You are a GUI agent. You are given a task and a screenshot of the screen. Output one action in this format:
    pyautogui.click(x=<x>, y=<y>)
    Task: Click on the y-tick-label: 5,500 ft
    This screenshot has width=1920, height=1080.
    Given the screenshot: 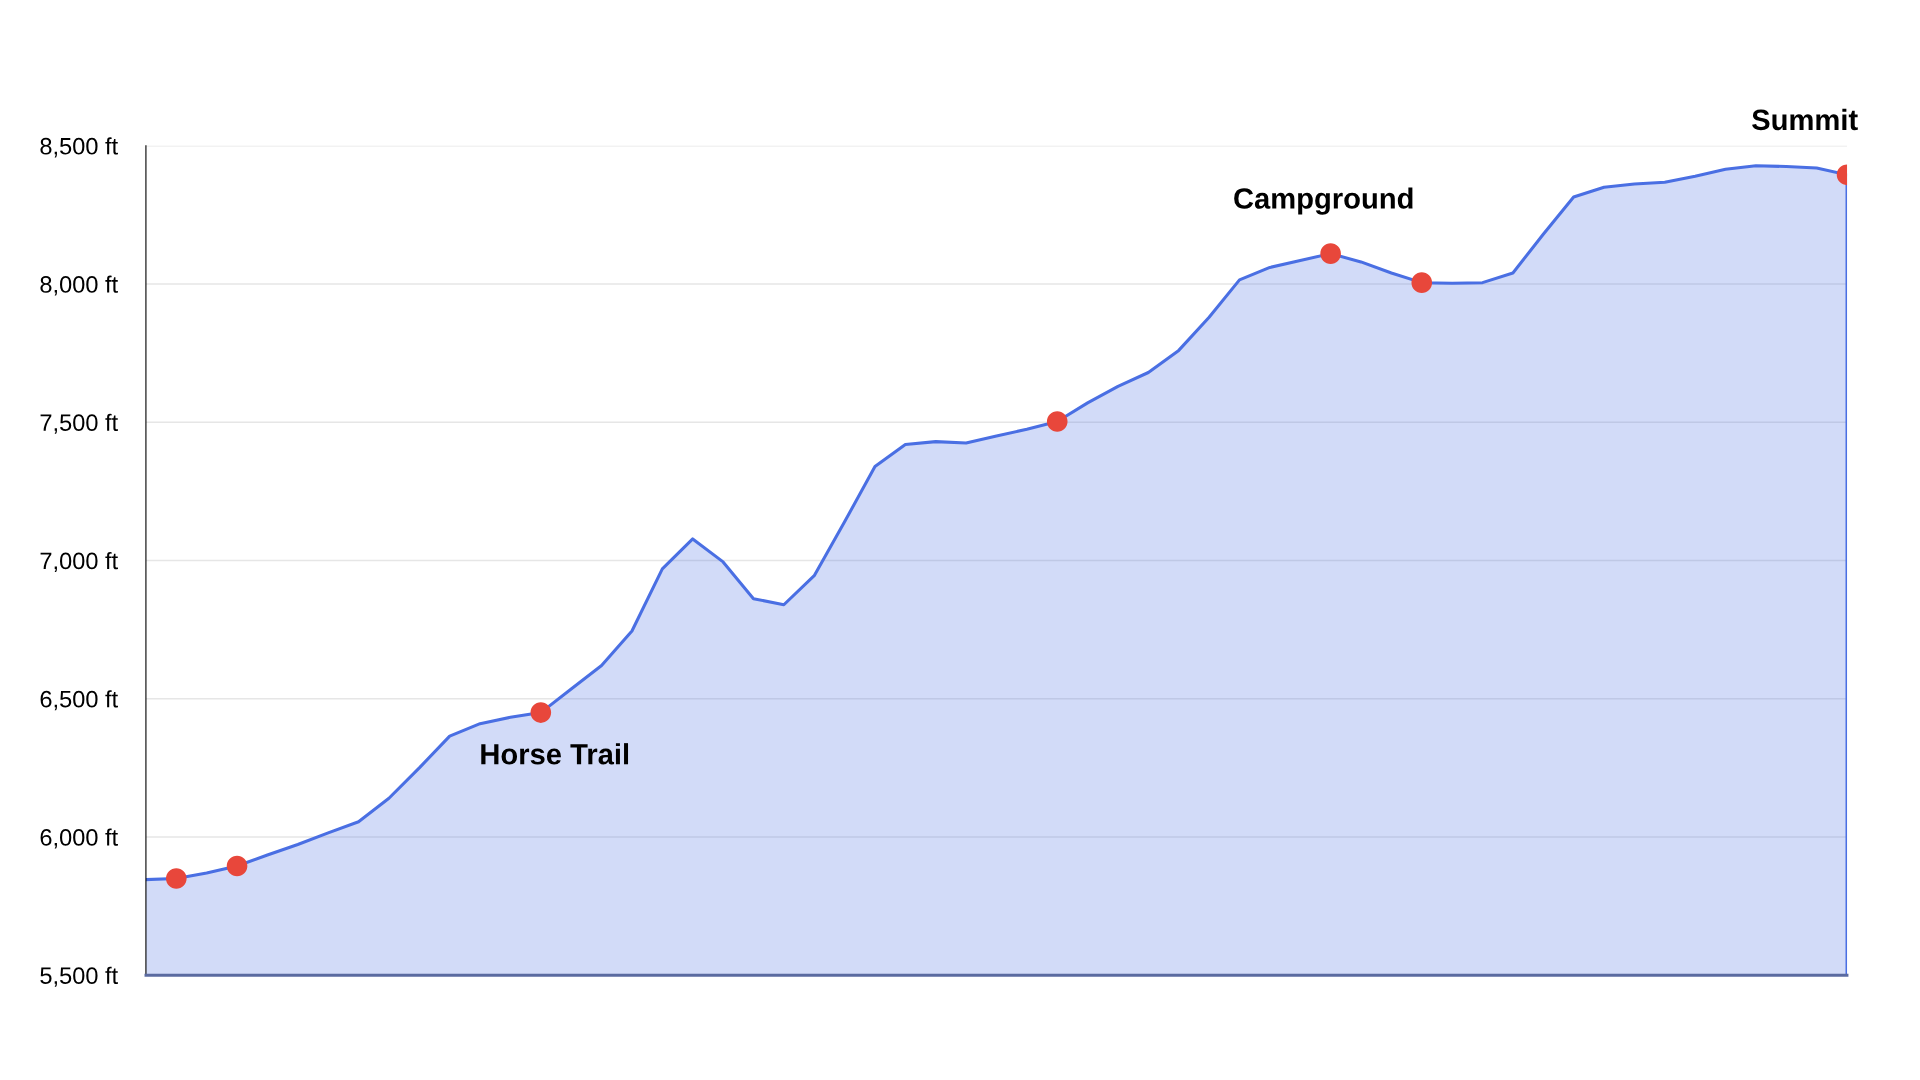 What is the action you would take?
    pyautogui.click(x=79, y=976)
    